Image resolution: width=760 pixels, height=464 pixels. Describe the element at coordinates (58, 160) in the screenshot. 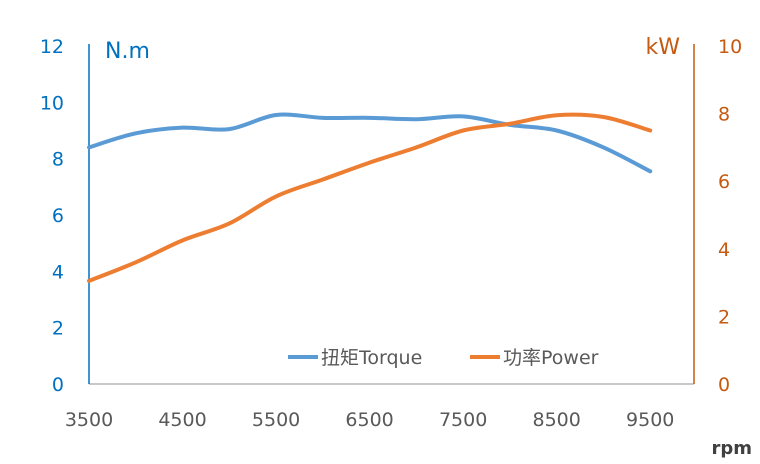

I see `y-left-tick-label: 8` at that location.